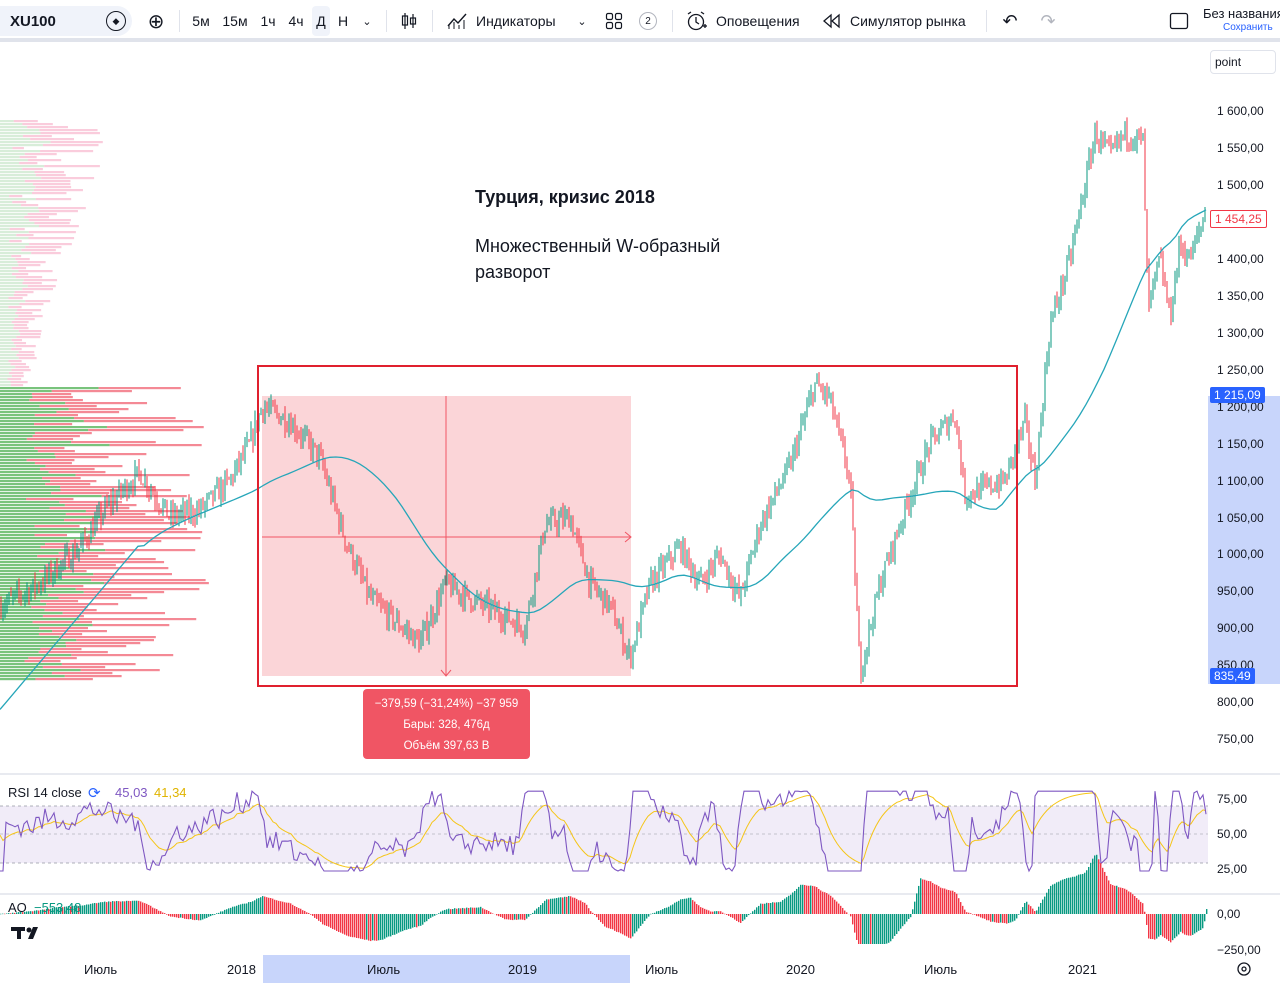 The height and width of the screenshot is (983, 1280). I want to click on layouts-icon, so click(614, 21).